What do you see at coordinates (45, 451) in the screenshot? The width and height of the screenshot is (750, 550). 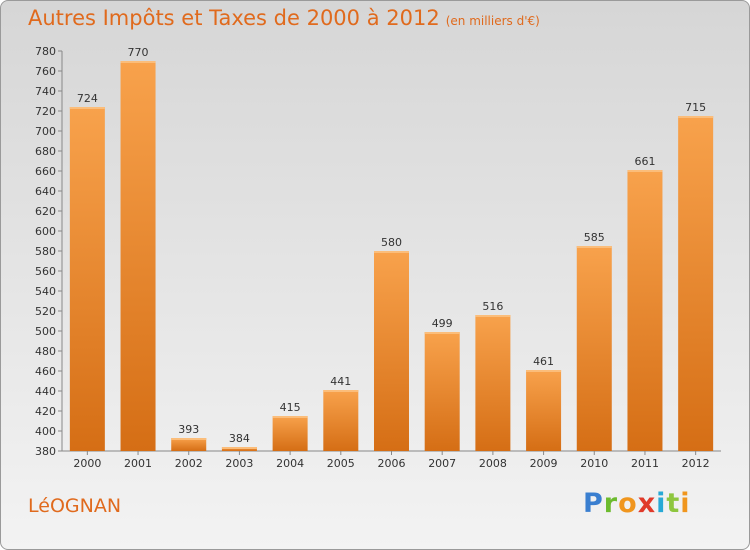 I see `y-tick-label: 380` at bounding box center [45, 451].